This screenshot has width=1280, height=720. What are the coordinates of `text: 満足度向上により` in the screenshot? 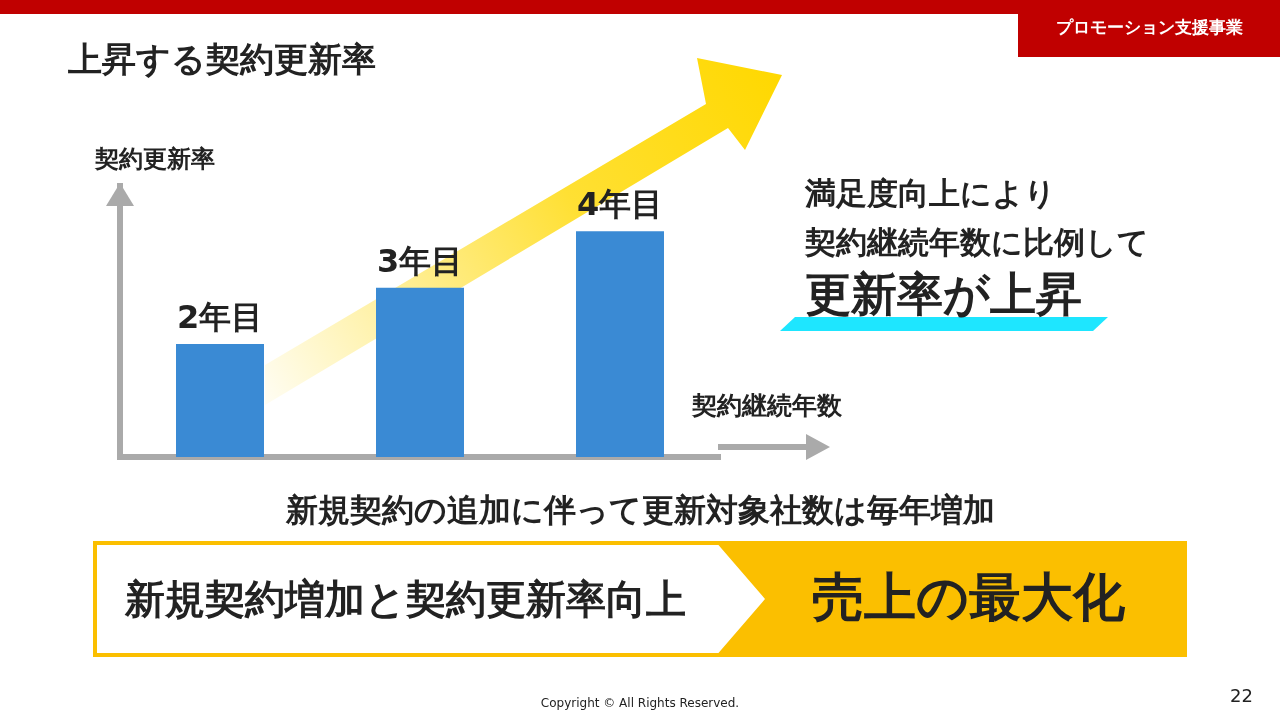 It's located at (930, 193).